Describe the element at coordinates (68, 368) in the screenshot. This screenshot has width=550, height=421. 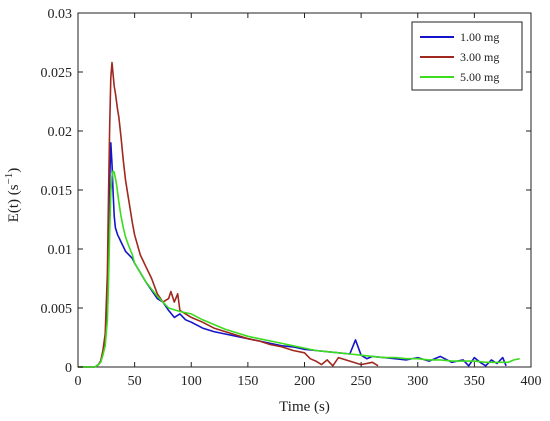
I see `y-tick-label: 0` at that location.